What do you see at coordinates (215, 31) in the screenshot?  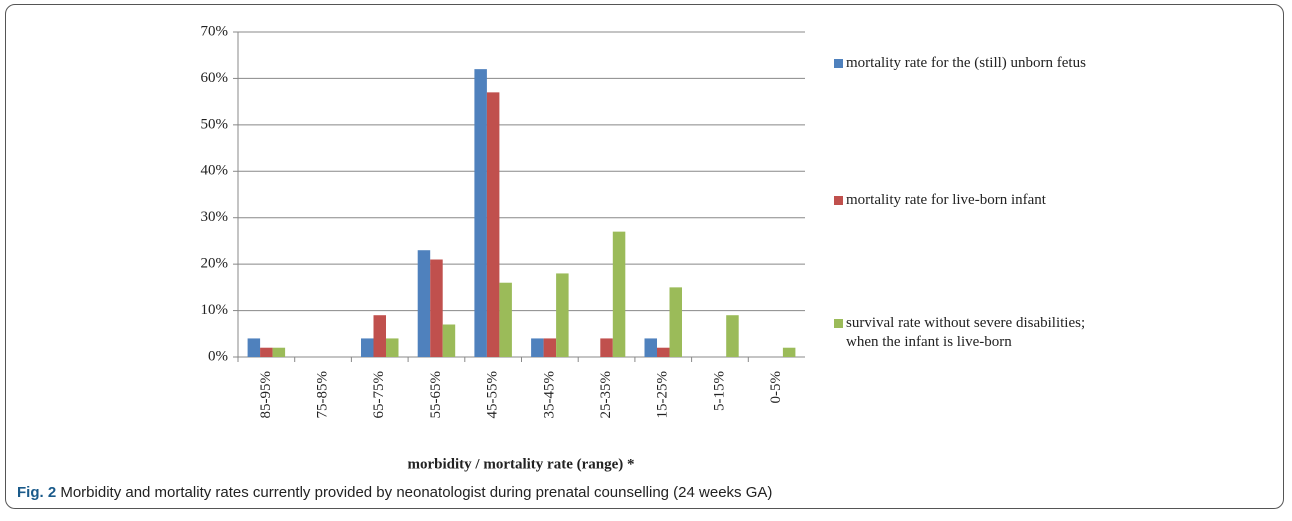 I see `y-tick-label: 70%` at bounding box center [215, 31].